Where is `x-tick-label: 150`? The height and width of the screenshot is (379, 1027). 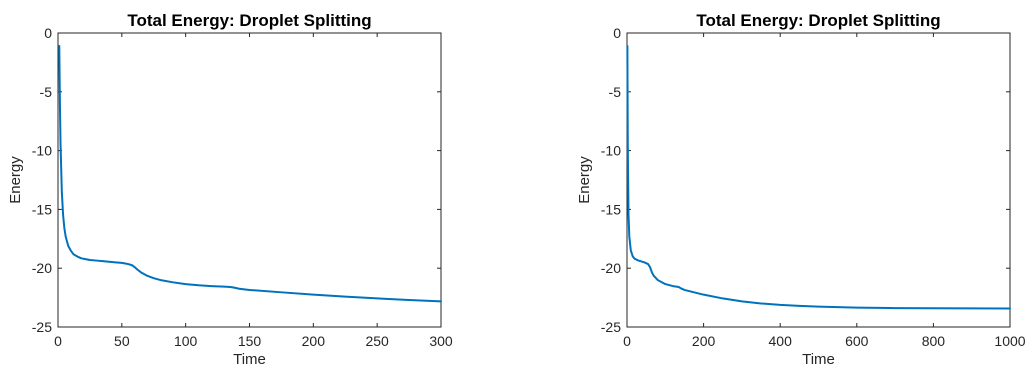 x-tick-label: 150 is located at coordinates (250, 341).